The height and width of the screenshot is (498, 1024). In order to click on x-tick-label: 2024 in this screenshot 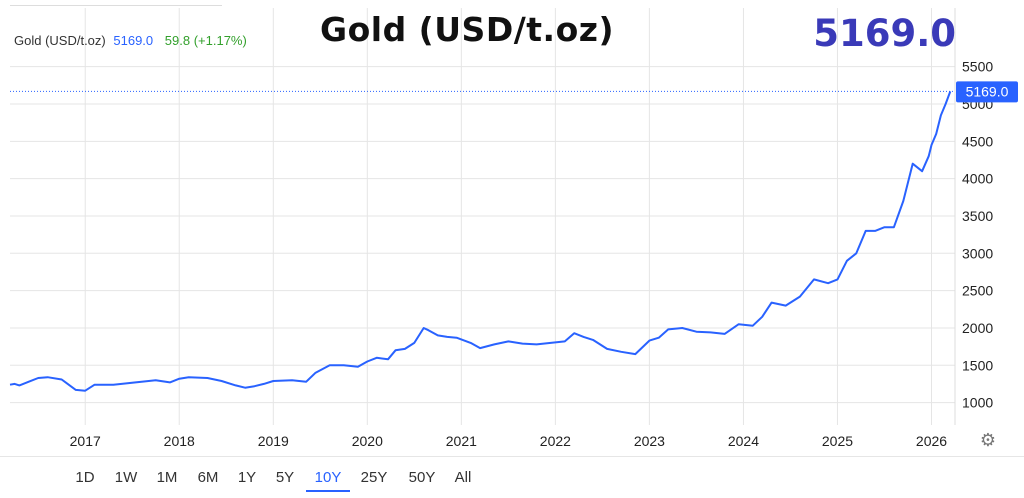, I will do `click(743, 441)`.